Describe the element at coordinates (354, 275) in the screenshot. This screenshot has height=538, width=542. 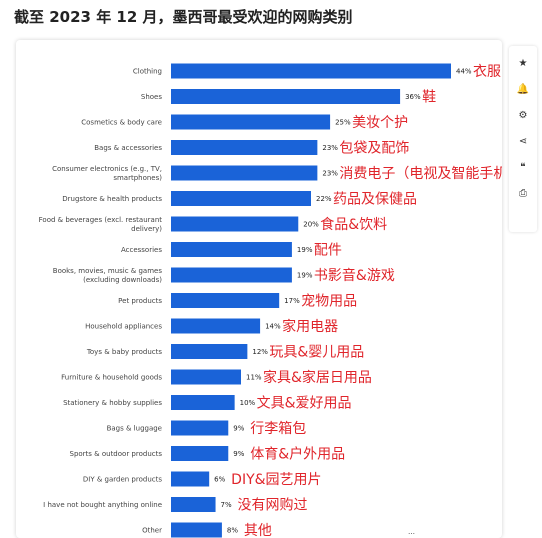
I see `annotation-label: 书影音&游戏` at that location.